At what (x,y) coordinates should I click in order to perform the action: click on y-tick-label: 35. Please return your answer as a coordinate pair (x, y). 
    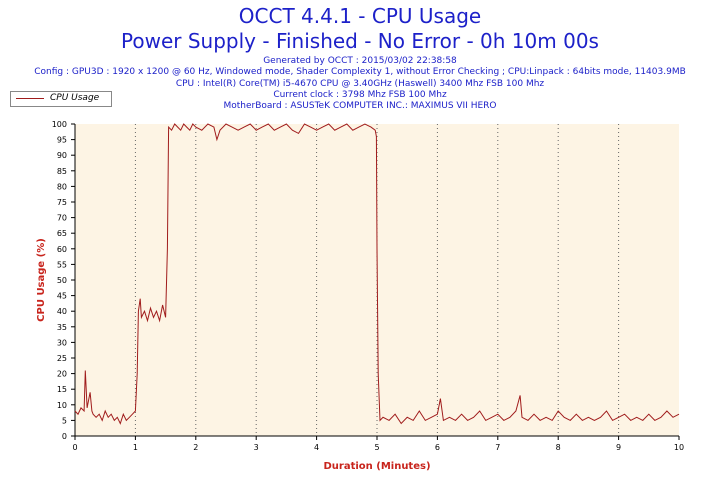
    Looking at the image, I should click on (62, 327).